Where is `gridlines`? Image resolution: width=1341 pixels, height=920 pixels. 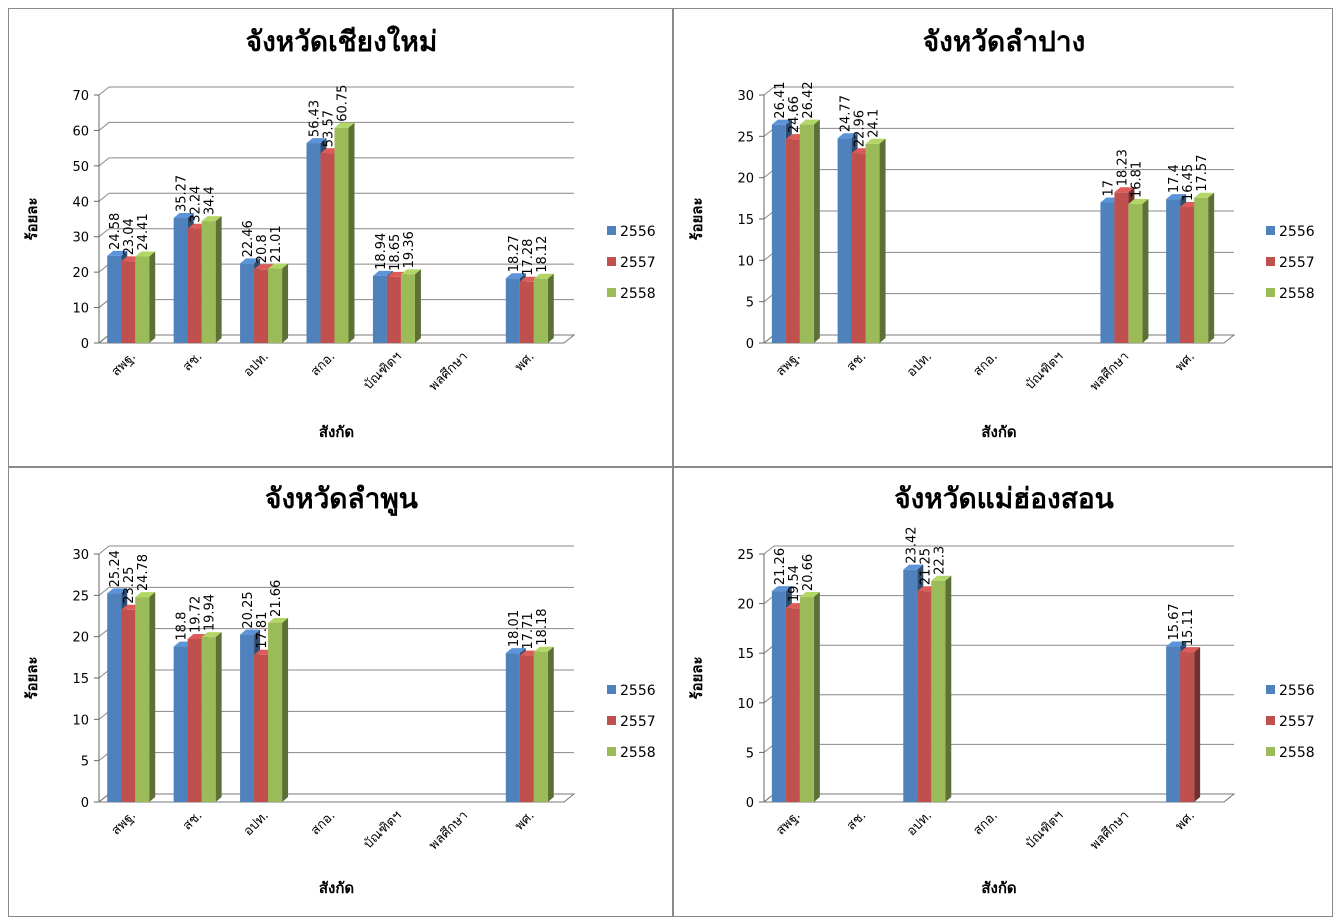
gridlines is located at coordinates (998, 215).